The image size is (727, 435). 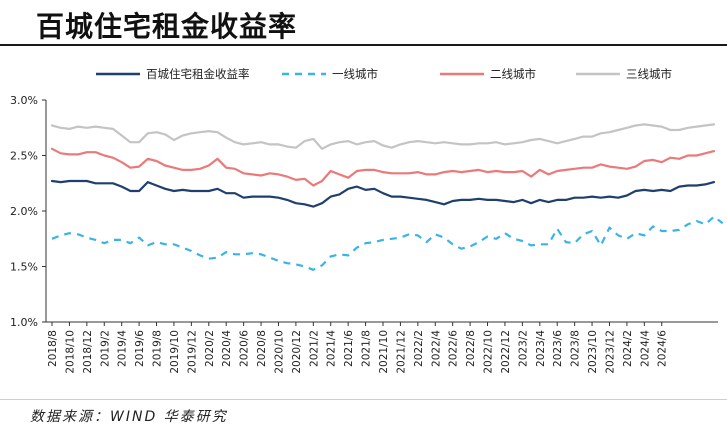 What do you see at coordinates (610, 352) in the screenshot?
I see `x-tick-label: 2023/12` at bounding box center [610, 352].